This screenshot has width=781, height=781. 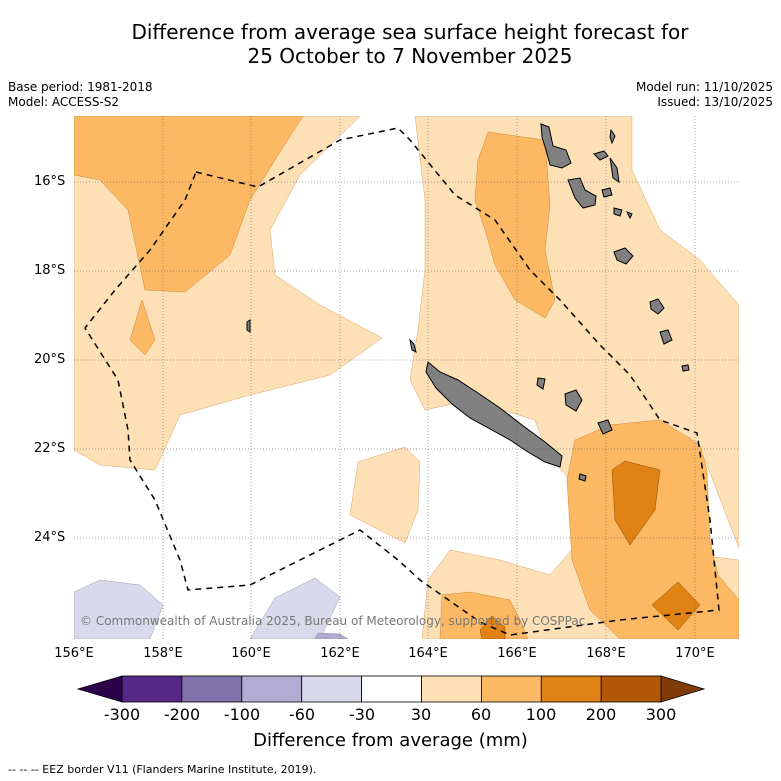 What do you see at coordinates (410, 56) in the screenshot?
I see `title-line-2: 25 October to 7 November 2025` at bounding box center [410, 56].